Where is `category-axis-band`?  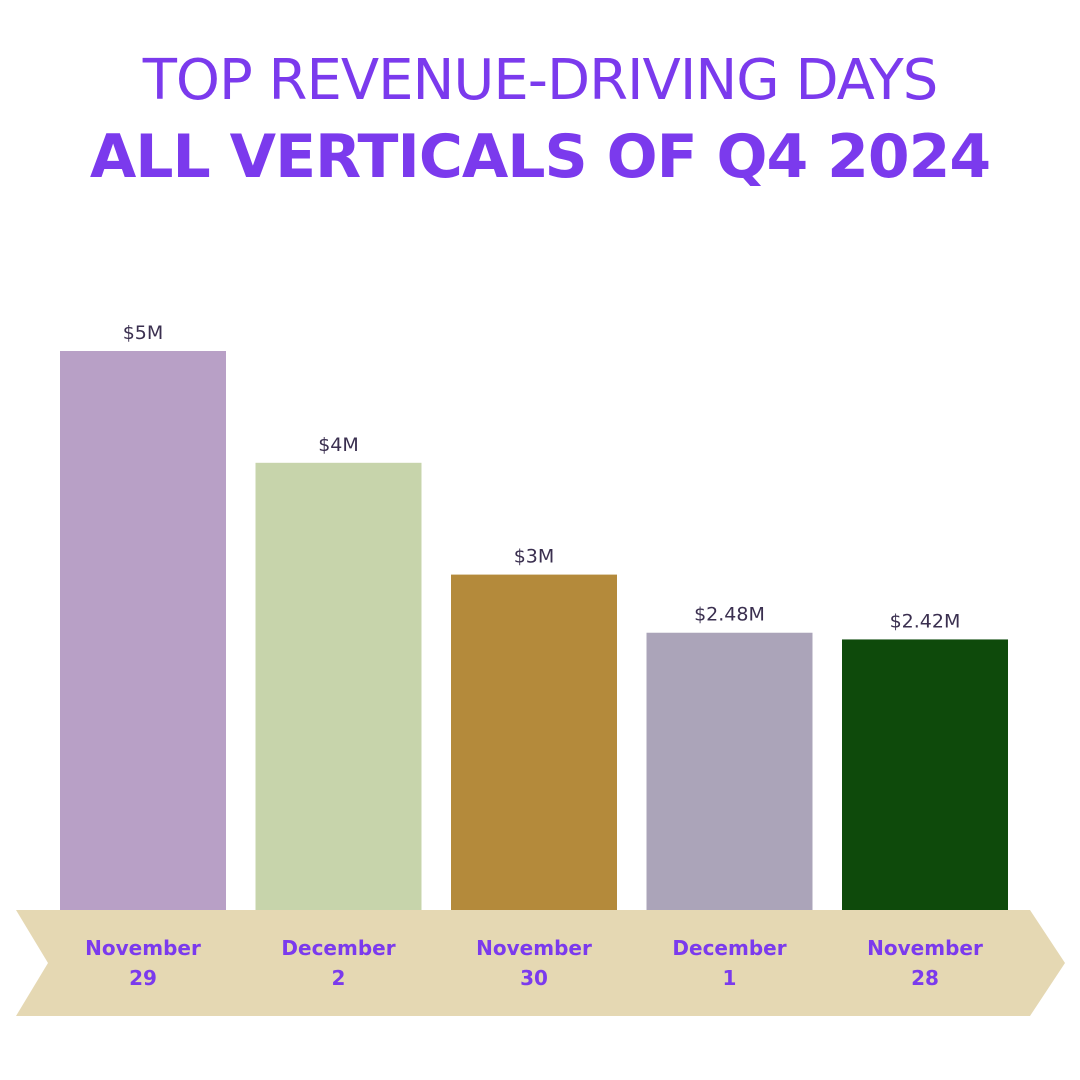 category-axis-band is located at coordinates (540, 963).